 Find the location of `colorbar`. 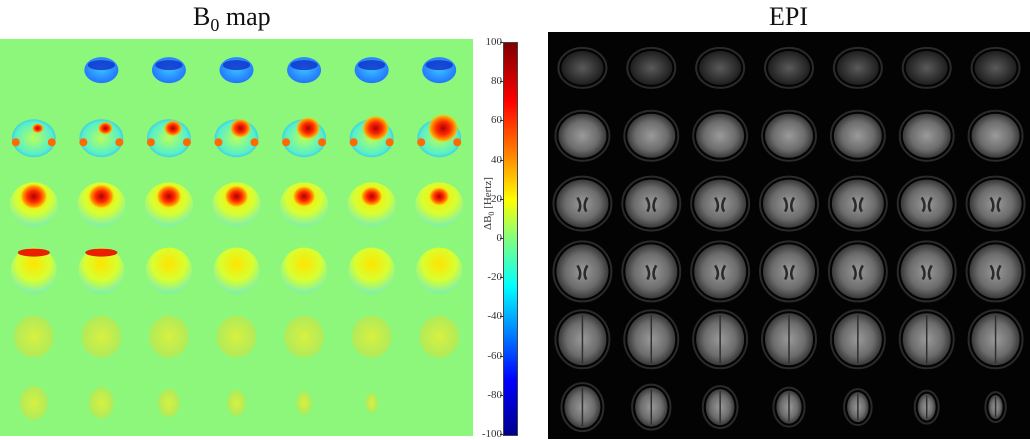

colorbar is located at coordinates (510, 239).